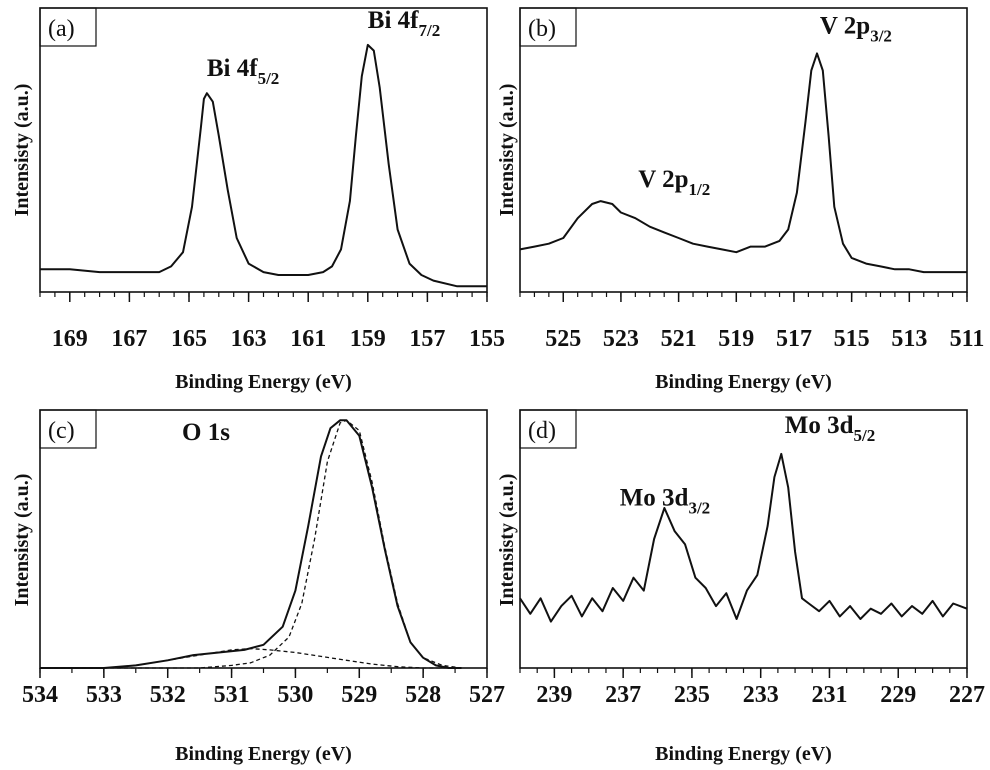  What do you see at coordinates (967, 339) in the screenshot?
I see `x-tick-label: 511` at bounding box center [967, 339].